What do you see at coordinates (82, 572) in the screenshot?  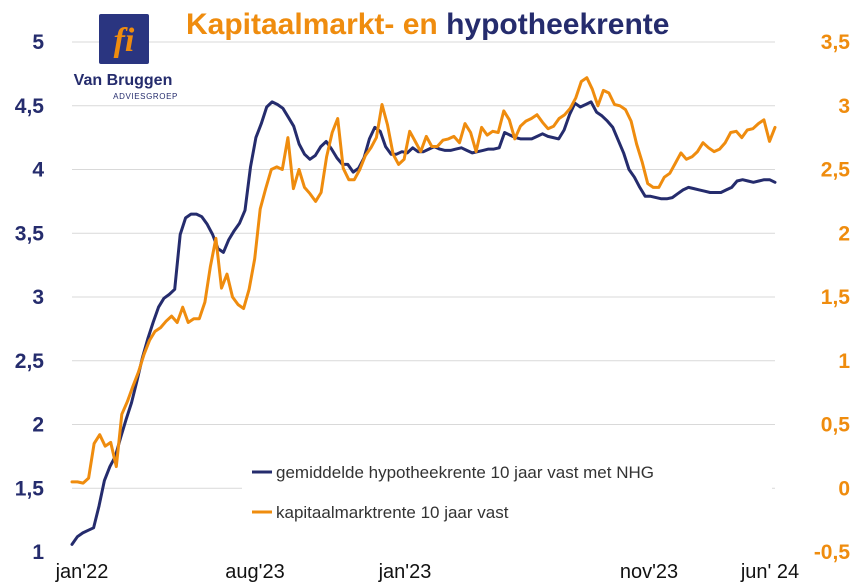 I see `x-tick-label: jan'22` at bounding box center [82, 572].